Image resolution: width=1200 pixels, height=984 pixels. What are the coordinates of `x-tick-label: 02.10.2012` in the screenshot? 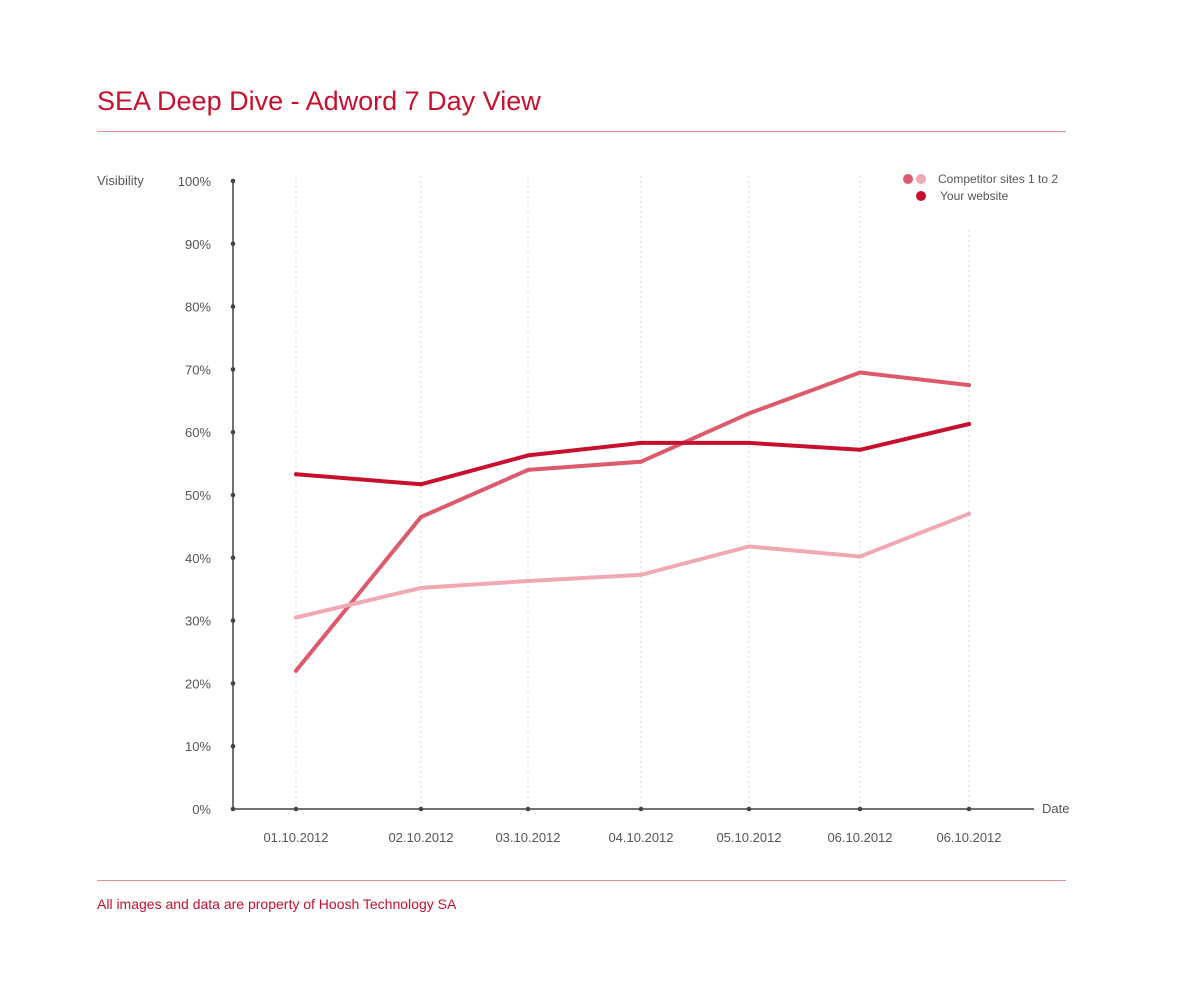 It's located at (420, 837).